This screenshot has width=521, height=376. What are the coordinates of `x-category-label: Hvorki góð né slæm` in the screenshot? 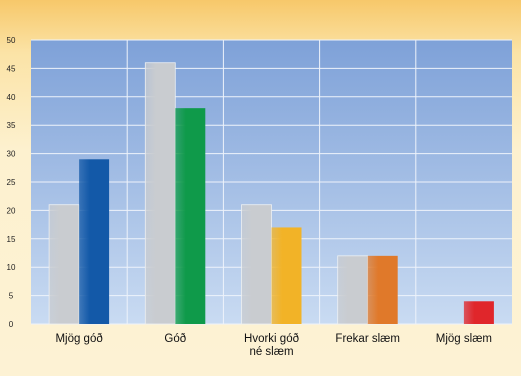 It's located at (271, 345).